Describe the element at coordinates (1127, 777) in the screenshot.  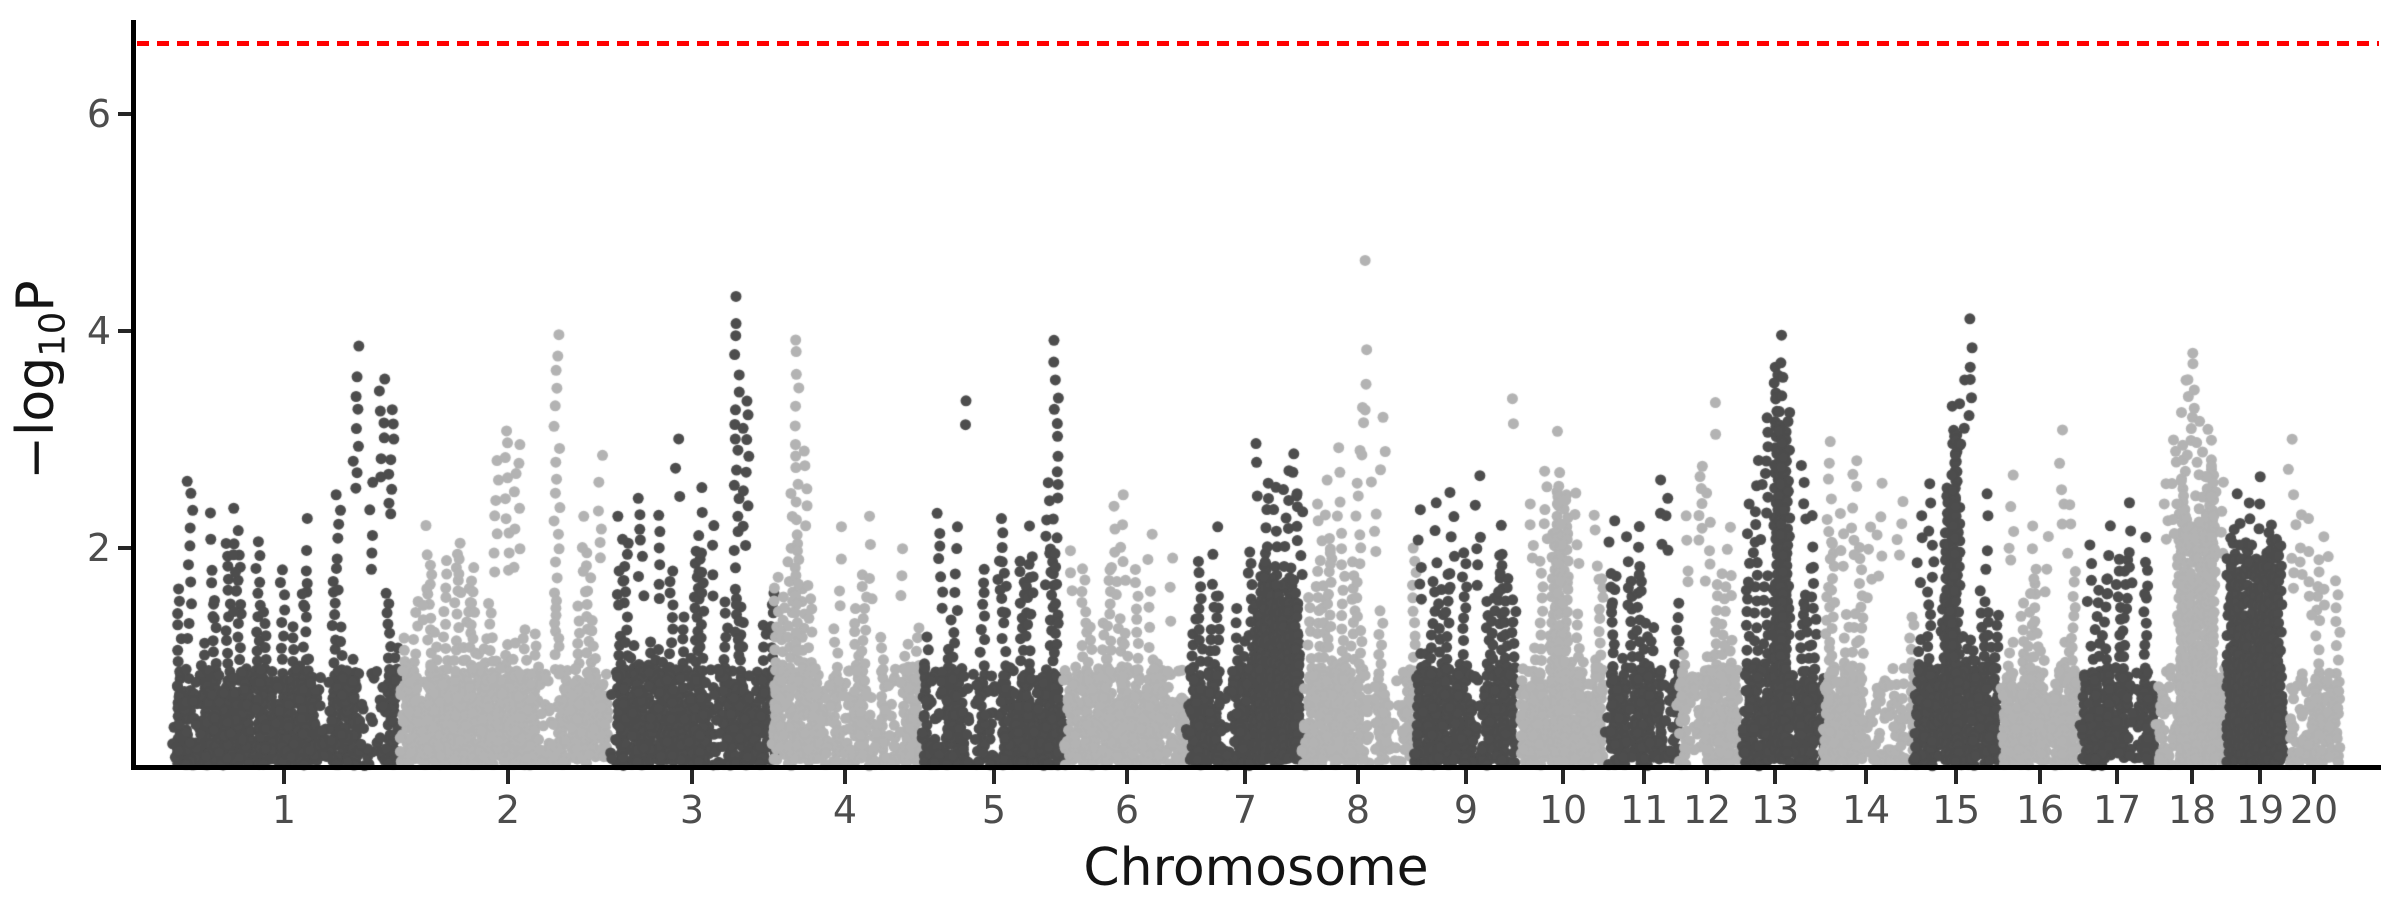
I see `x-tick-mark-chr6` at that location.